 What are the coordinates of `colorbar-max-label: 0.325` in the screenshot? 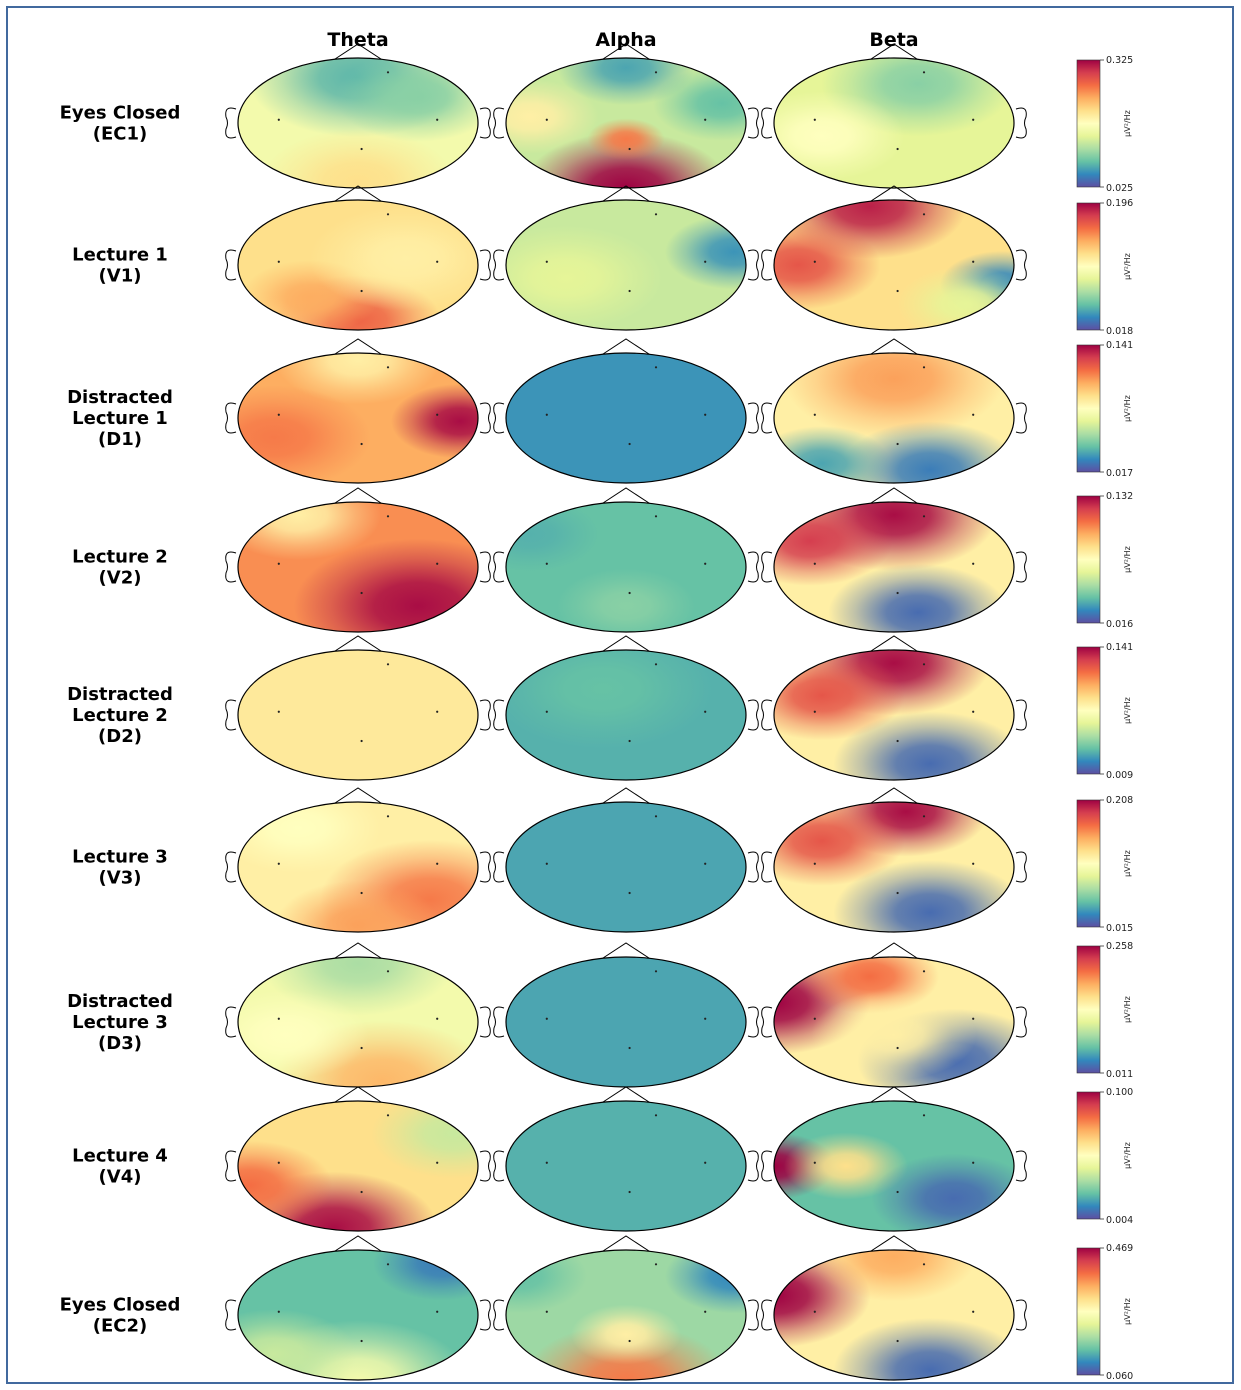 It's located at (1119, 60).